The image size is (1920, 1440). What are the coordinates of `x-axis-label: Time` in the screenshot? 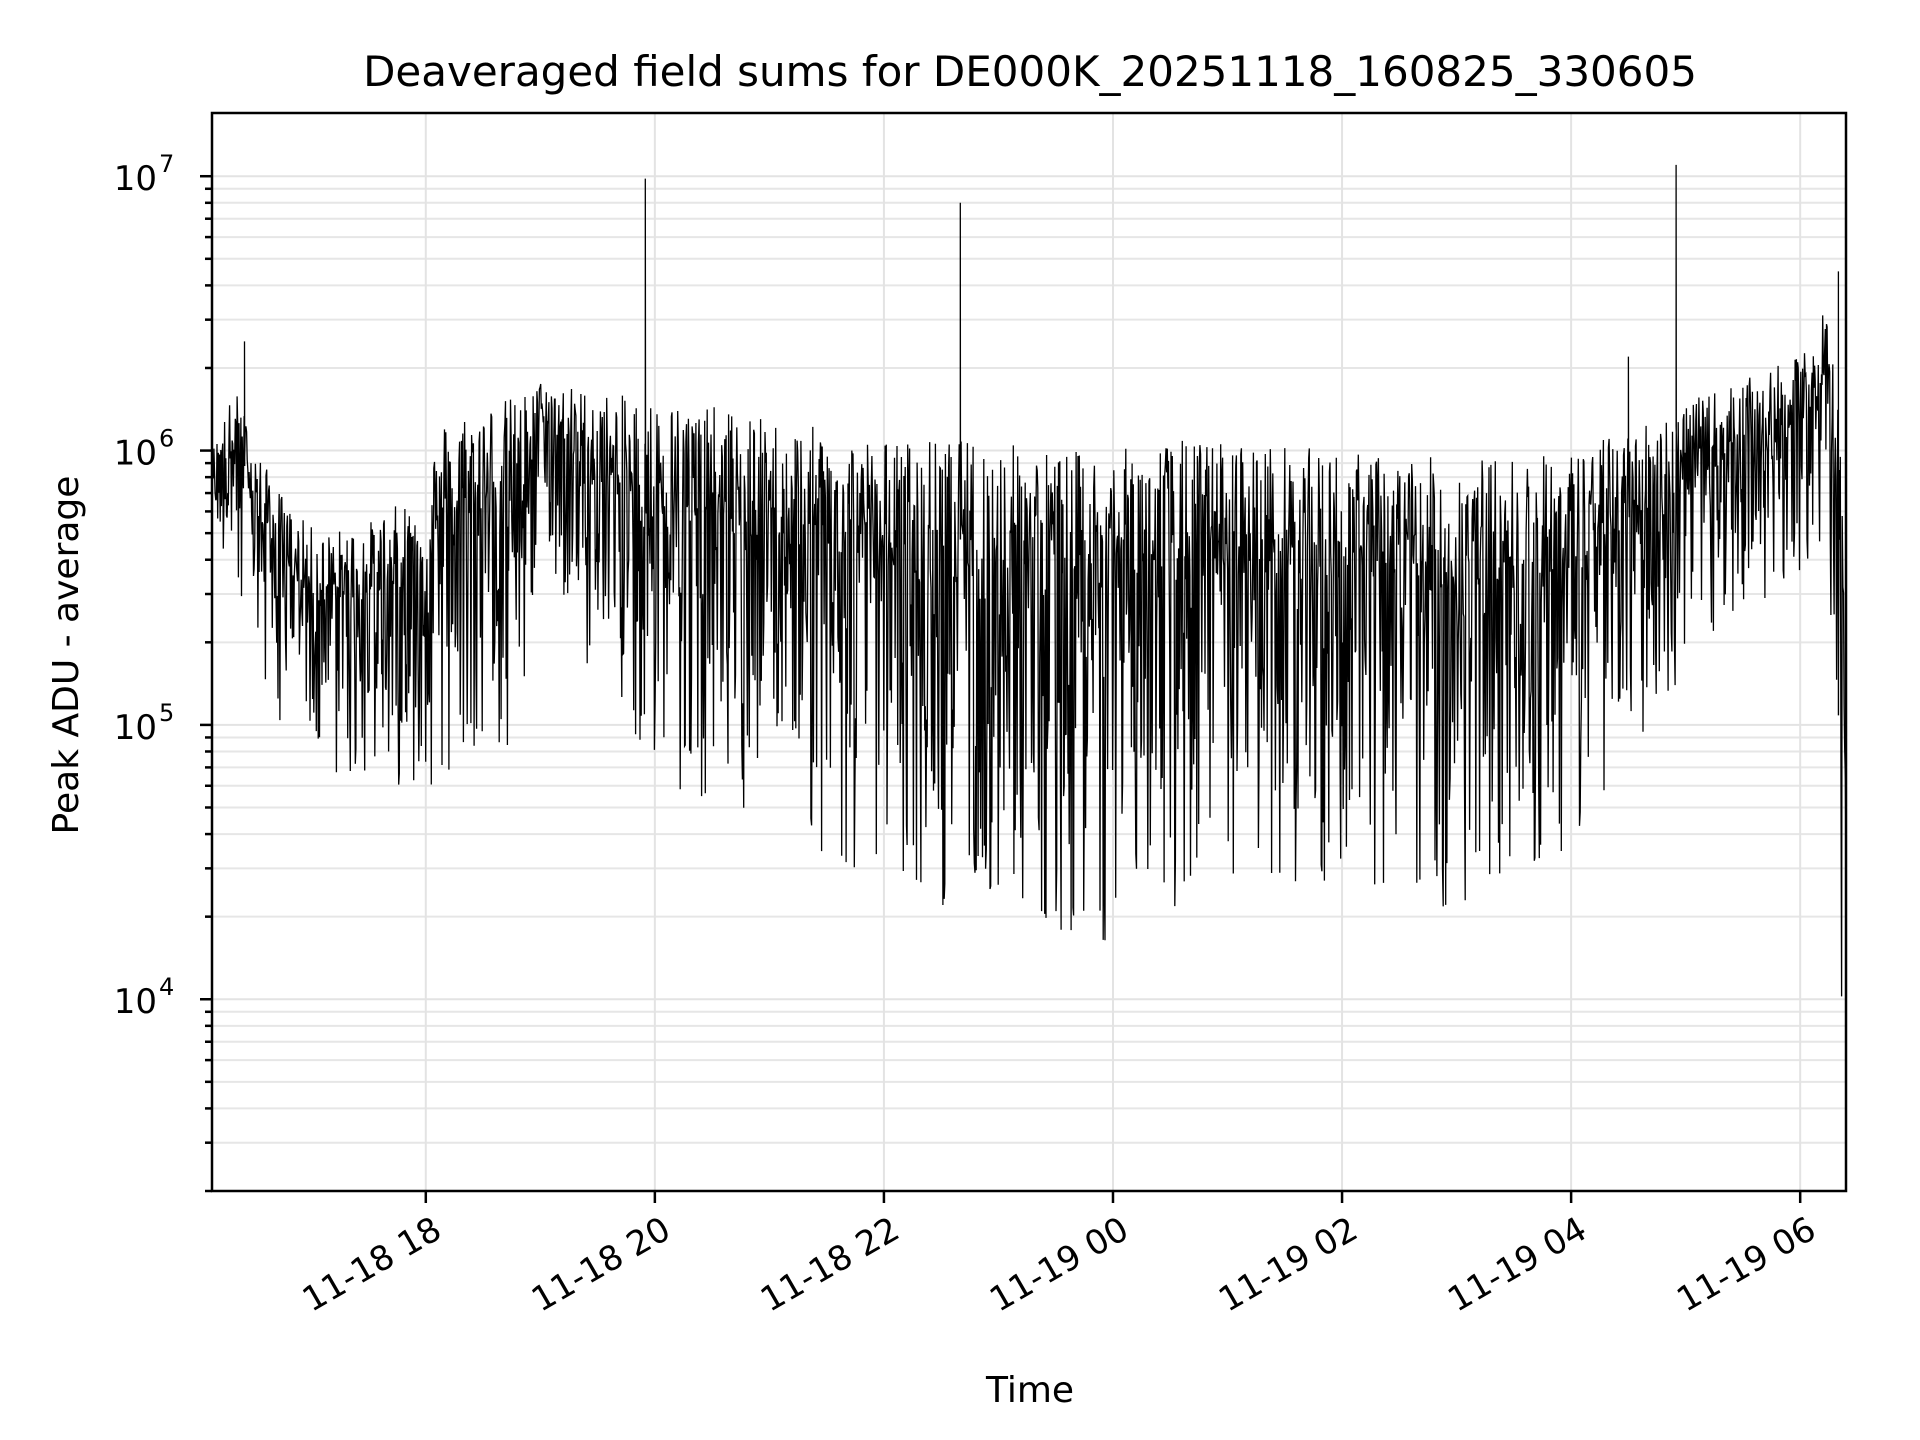 It's located at (1029, 1390).